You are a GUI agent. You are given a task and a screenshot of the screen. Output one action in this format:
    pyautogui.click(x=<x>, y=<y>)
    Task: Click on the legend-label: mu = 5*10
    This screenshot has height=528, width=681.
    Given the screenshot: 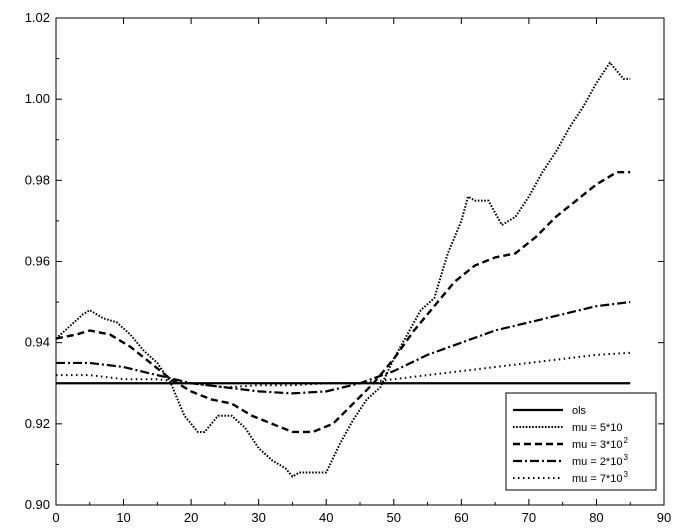 What is the action you would take?
    pyautogui.click(x=597, y=428)
    